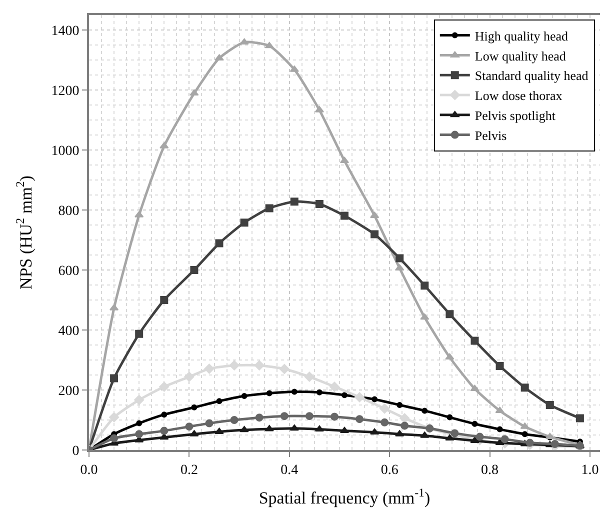  I want to click on y-tick-label: 1000, so click(65, 151).